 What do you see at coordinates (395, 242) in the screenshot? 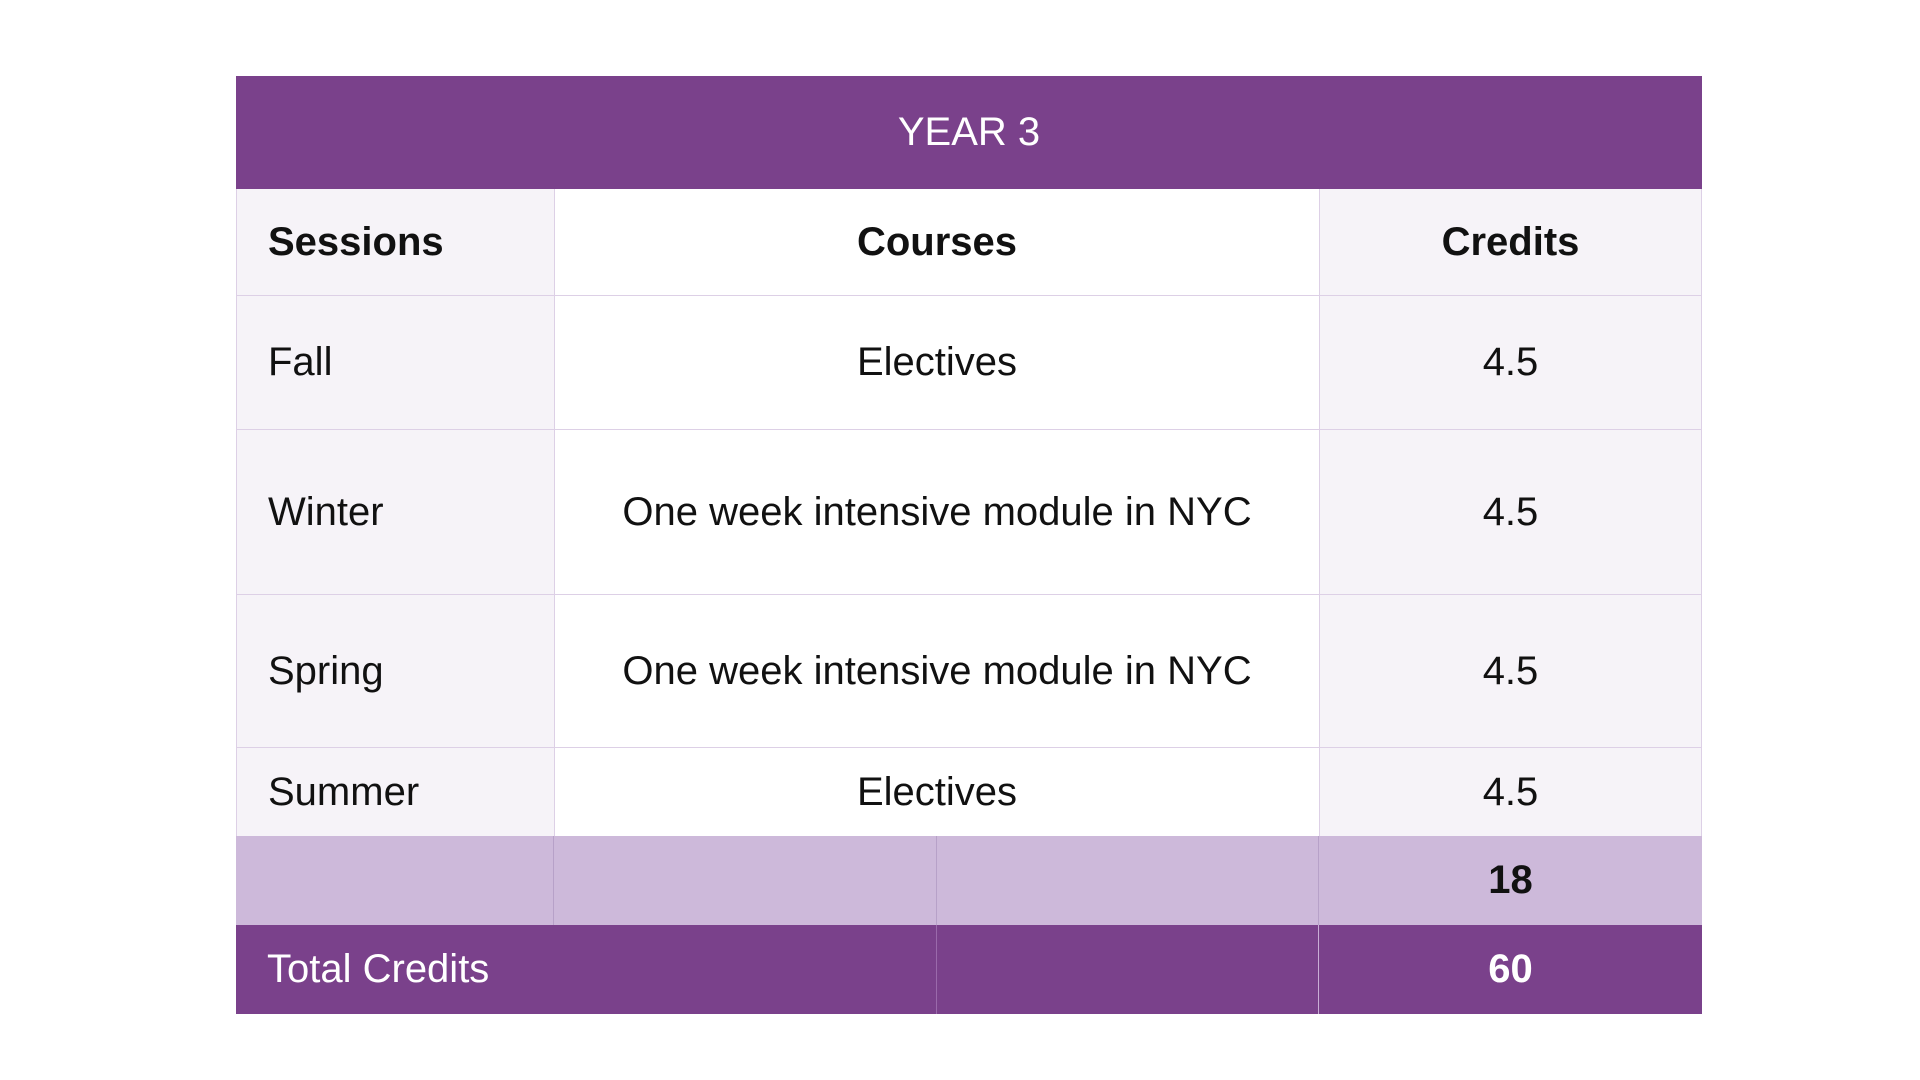
I see `header-sessions: Sessions` at bounding box center [395, 242].